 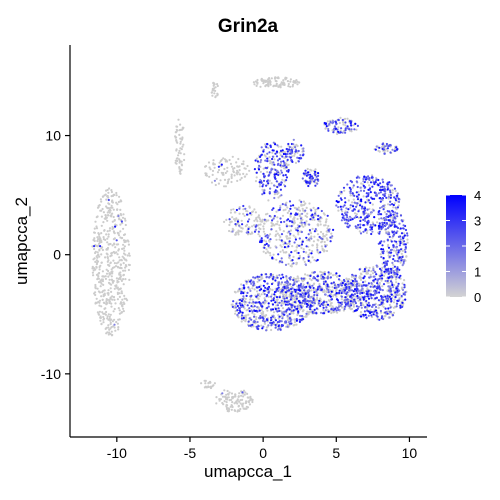 What do you see at coordinates (248, 26) in the screenshot?
I see `chart-title: Grin2a` at bounding box center [248, 26].